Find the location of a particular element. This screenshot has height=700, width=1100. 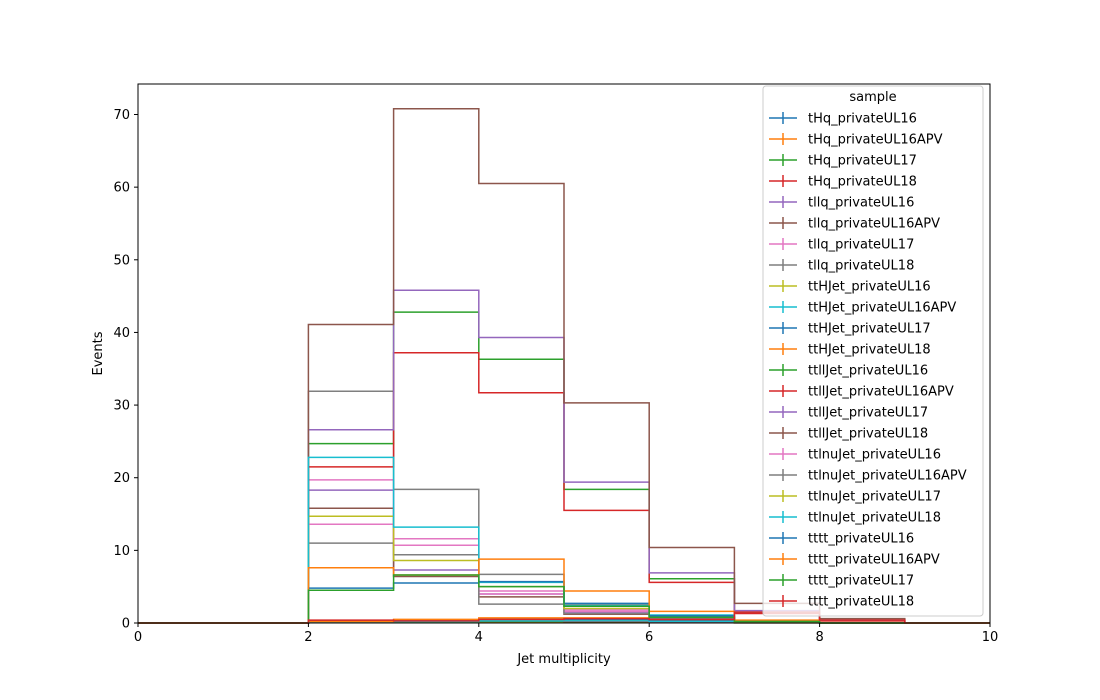

legend-entry-14: ttllJet_privateUL17 is located at coordinates (848, 413).